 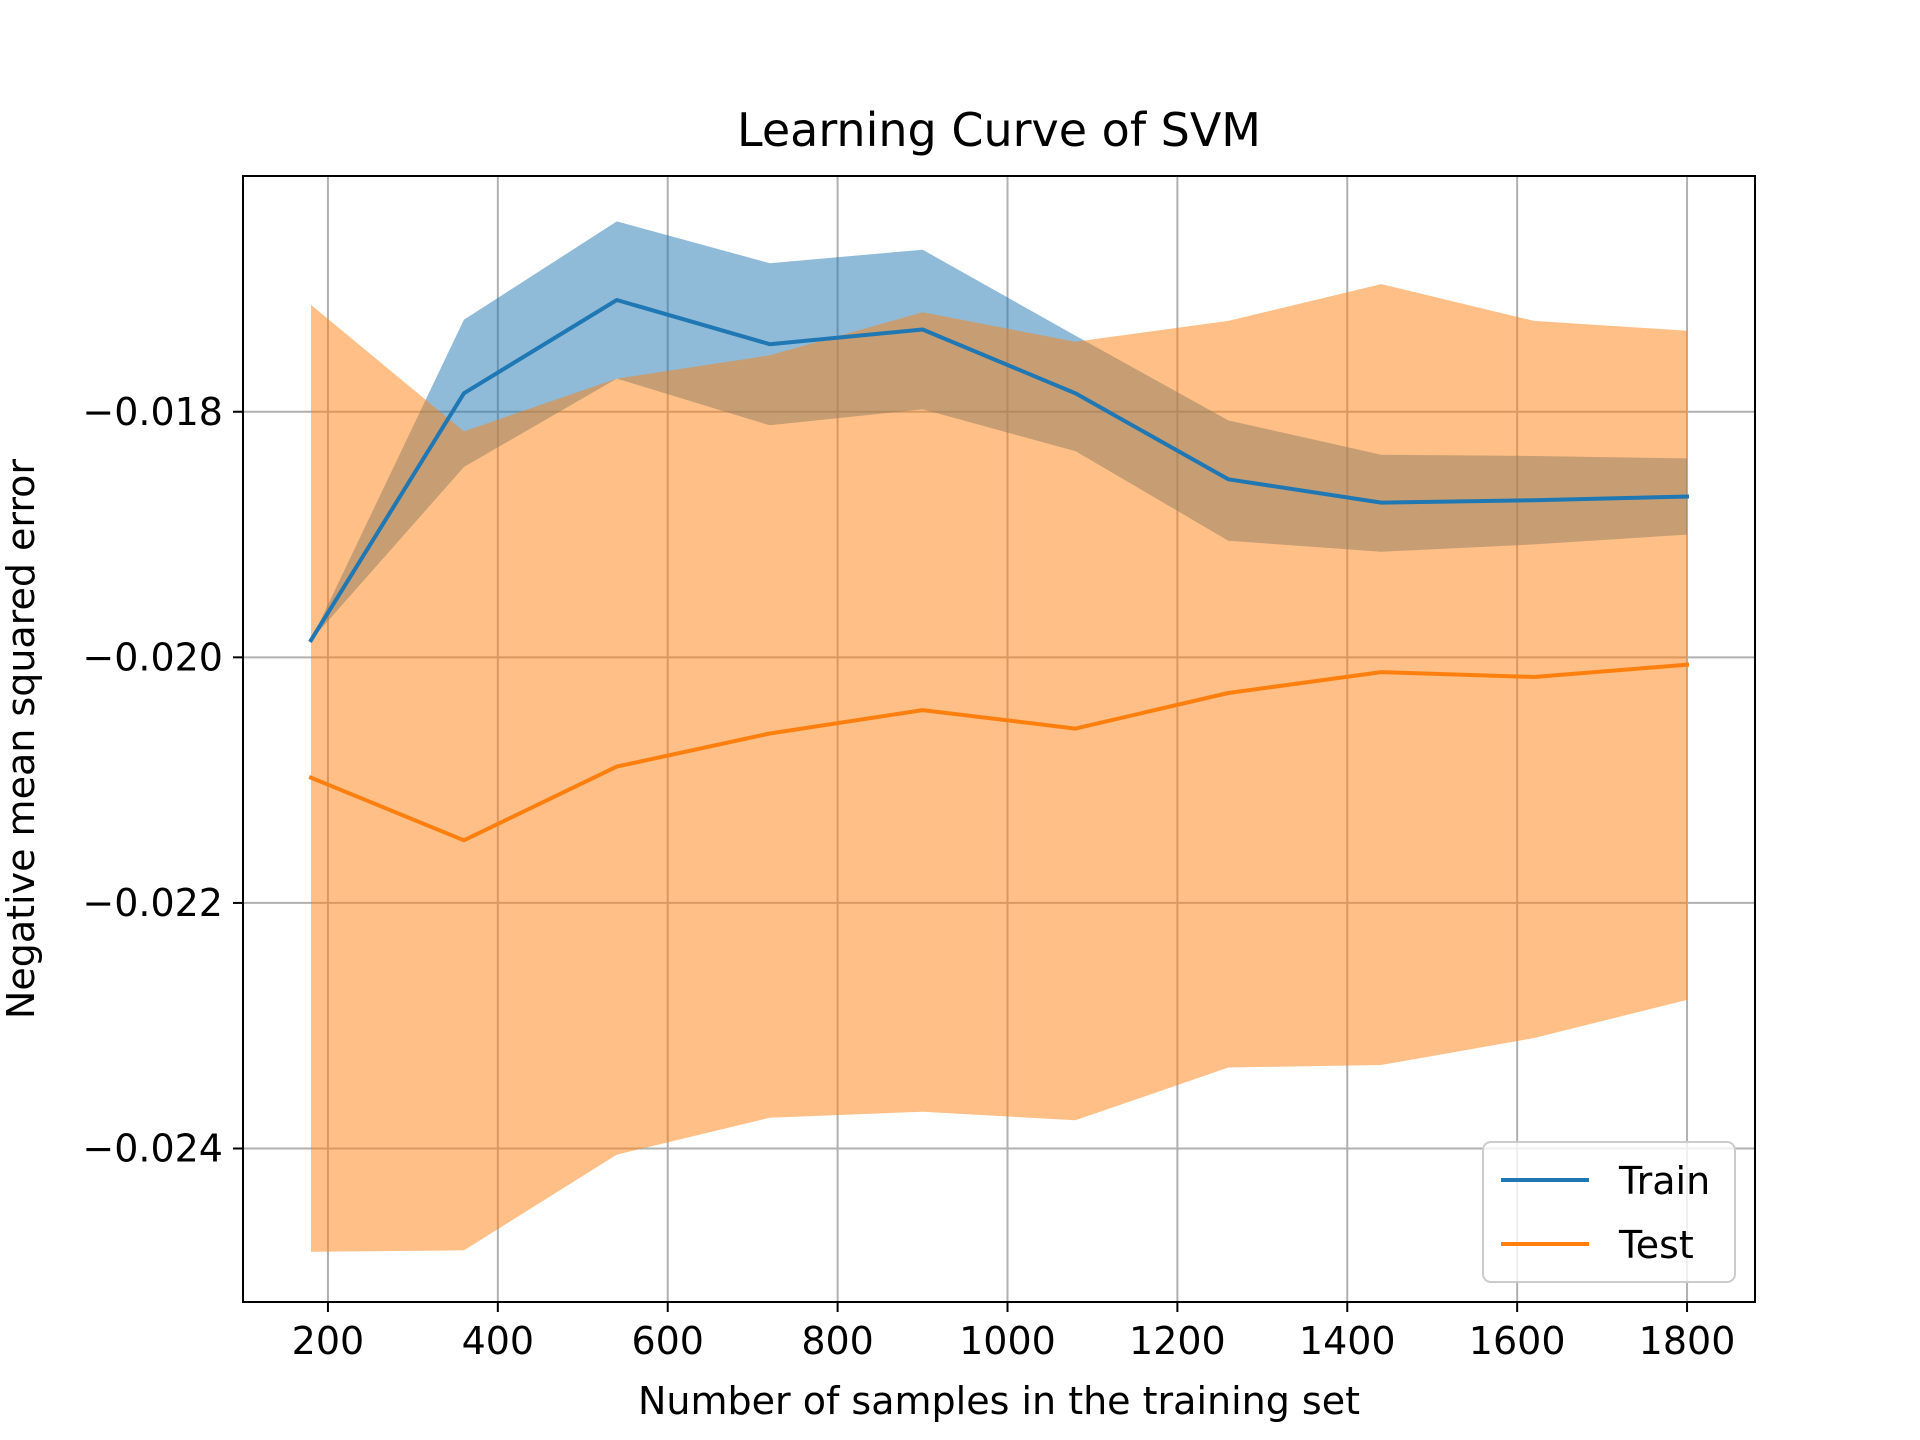 What do you see at coordinates (1664, 1181) in the screenshot?
I see `legend-label-train: Train` at bounding box center [1664, 1181].